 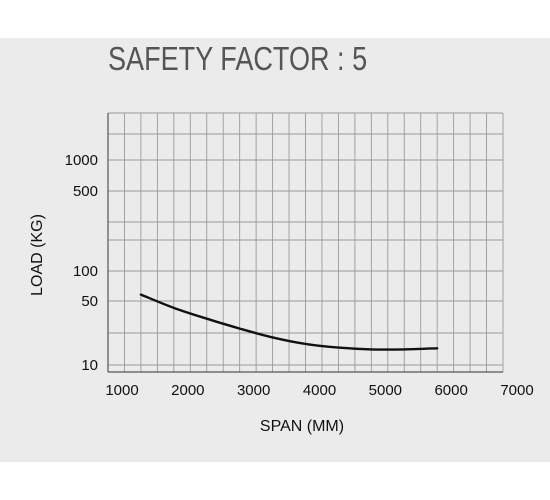 I want to click on x-tick-labels: 1000 2000 3000 4000 5000 6000 7000, so click(x=319, y=390).